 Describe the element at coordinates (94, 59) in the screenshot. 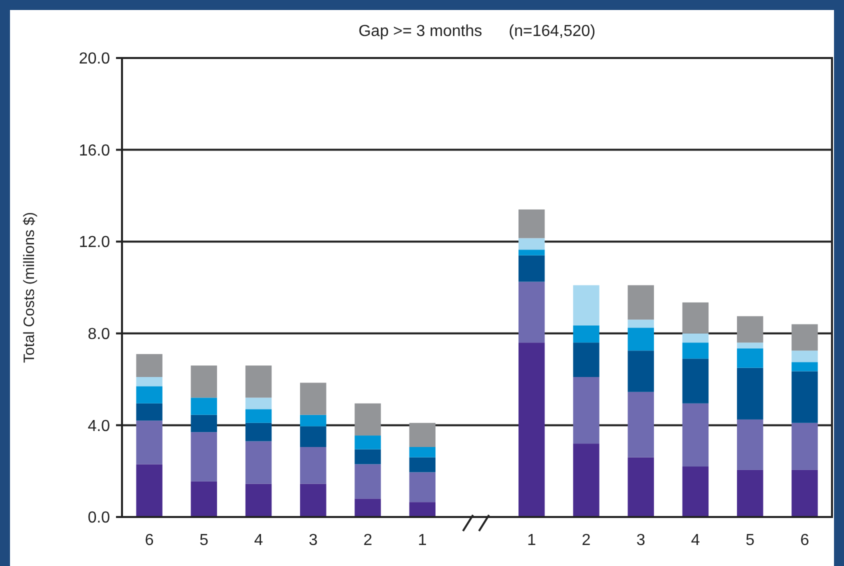

I see `y-tick-label: 20.0` at that location.